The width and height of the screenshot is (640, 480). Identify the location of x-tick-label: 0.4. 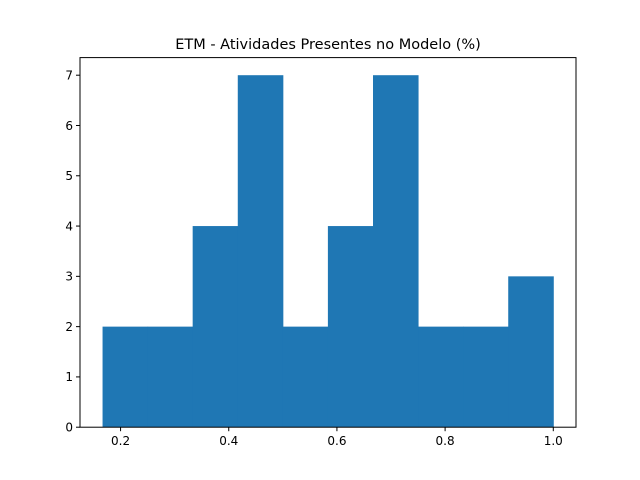
(228, 441).